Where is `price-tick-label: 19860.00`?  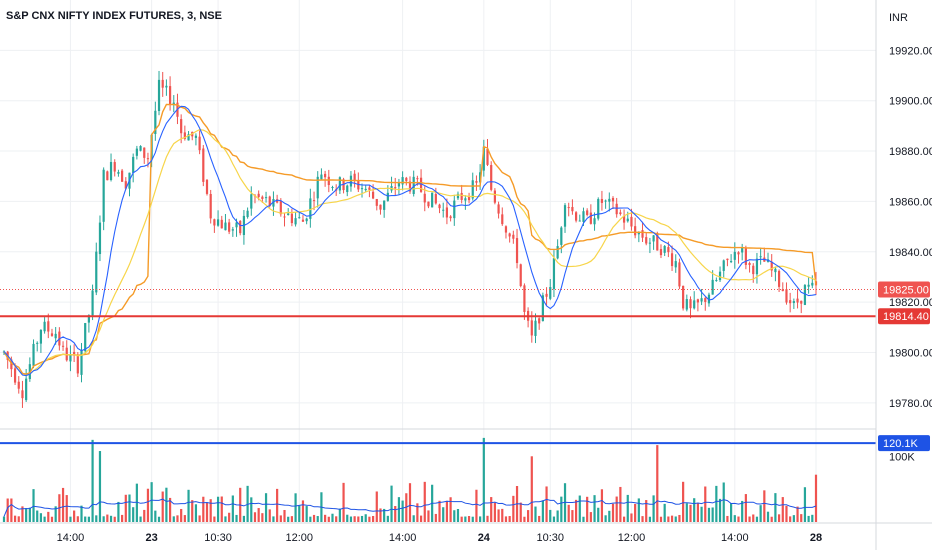 price-tick-label: 19860.00 is located at coordinates (910, 202).